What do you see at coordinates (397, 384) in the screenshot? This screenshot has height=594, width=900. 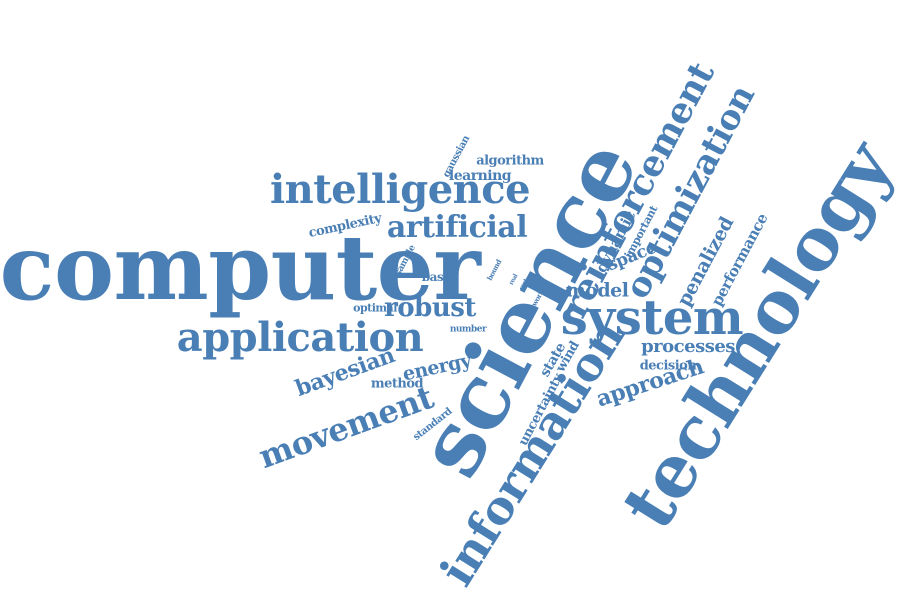 I see `word-method: method` at bounding box center [397, 384].